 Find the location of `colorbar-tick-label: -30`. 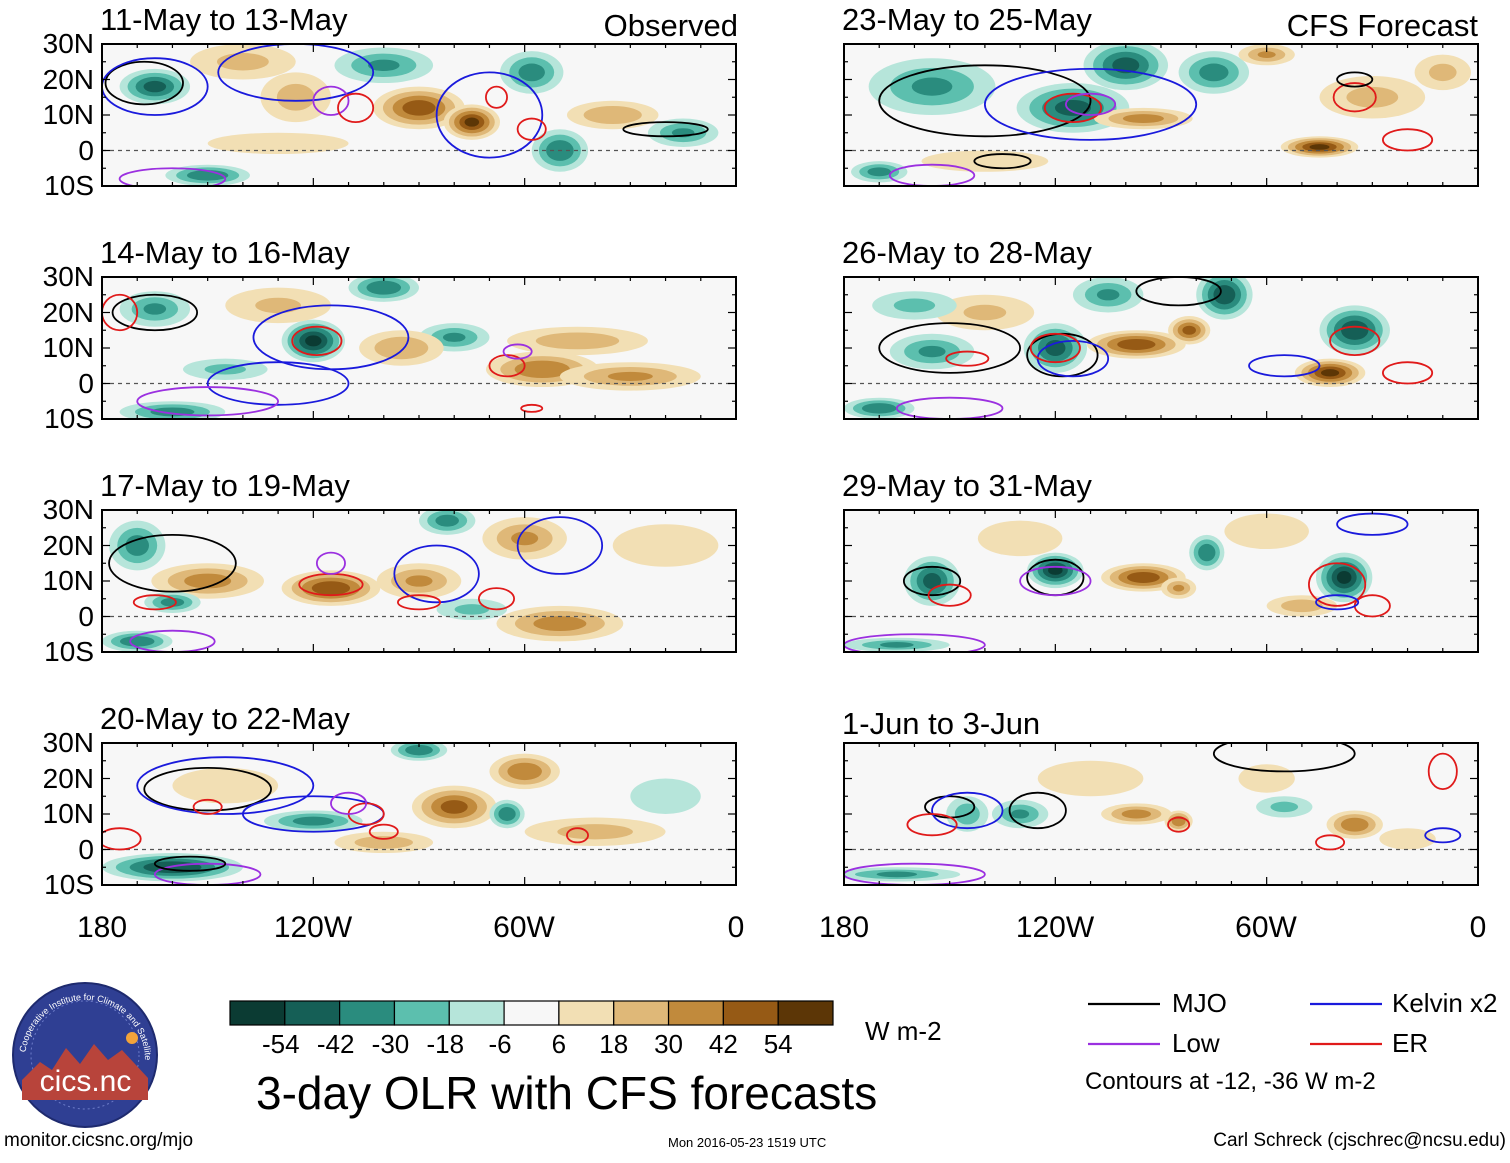

colorbar-tick-label: -30 is located at coordinates (390, 1044).